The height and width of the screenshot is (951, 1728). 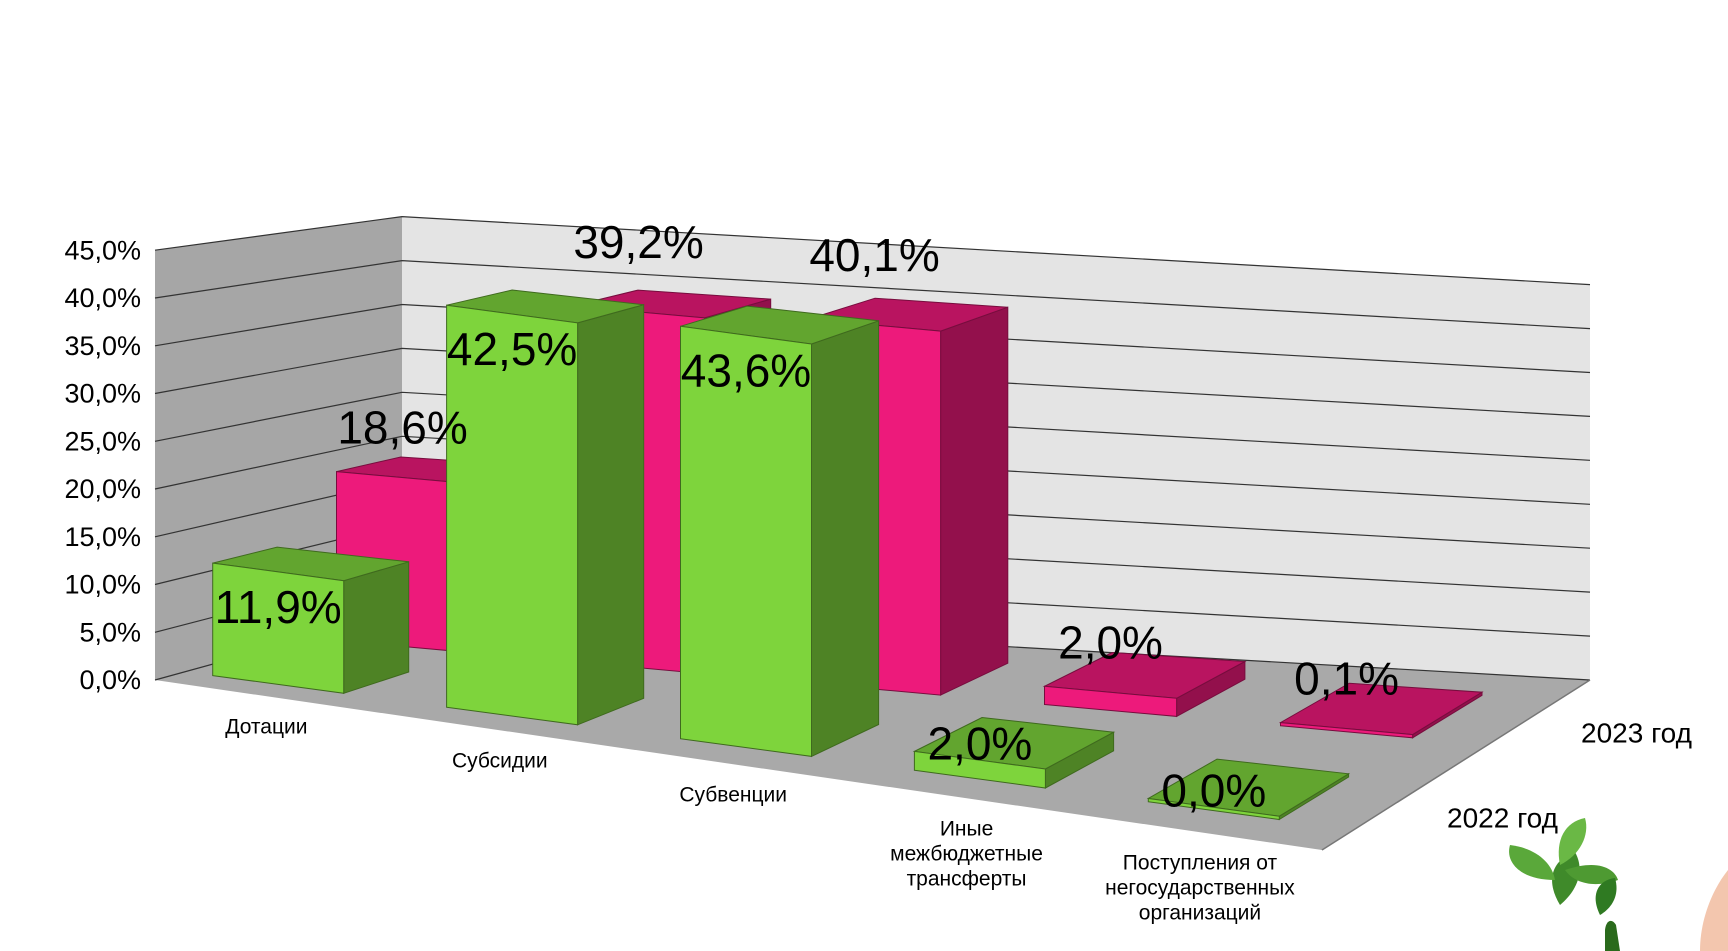 What do you see at coordinates (110, 632) in the screenshot?
I see `y-tick-label: 5,0%` at bounding box center [110, 632].